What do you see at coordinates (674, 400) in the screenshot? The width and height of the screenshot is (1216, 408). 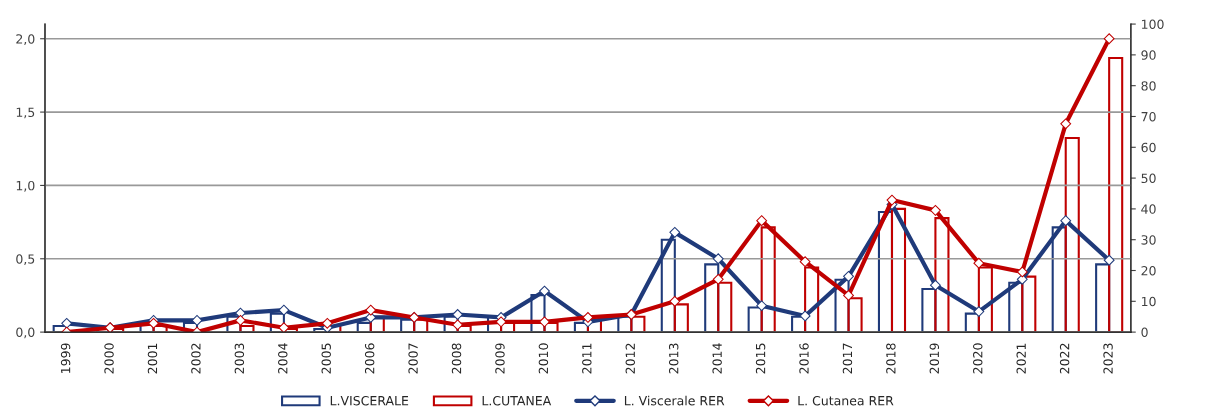 I see `legend-label: L. Viscerale RER` at bounding box center [674, 400].